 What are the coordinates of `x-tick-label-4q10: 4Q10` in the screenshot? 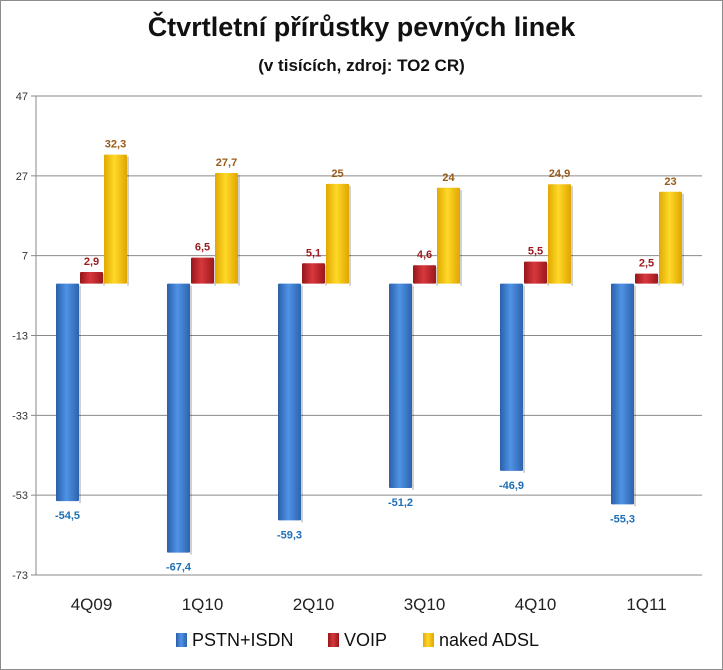 It's located at (536, 604).